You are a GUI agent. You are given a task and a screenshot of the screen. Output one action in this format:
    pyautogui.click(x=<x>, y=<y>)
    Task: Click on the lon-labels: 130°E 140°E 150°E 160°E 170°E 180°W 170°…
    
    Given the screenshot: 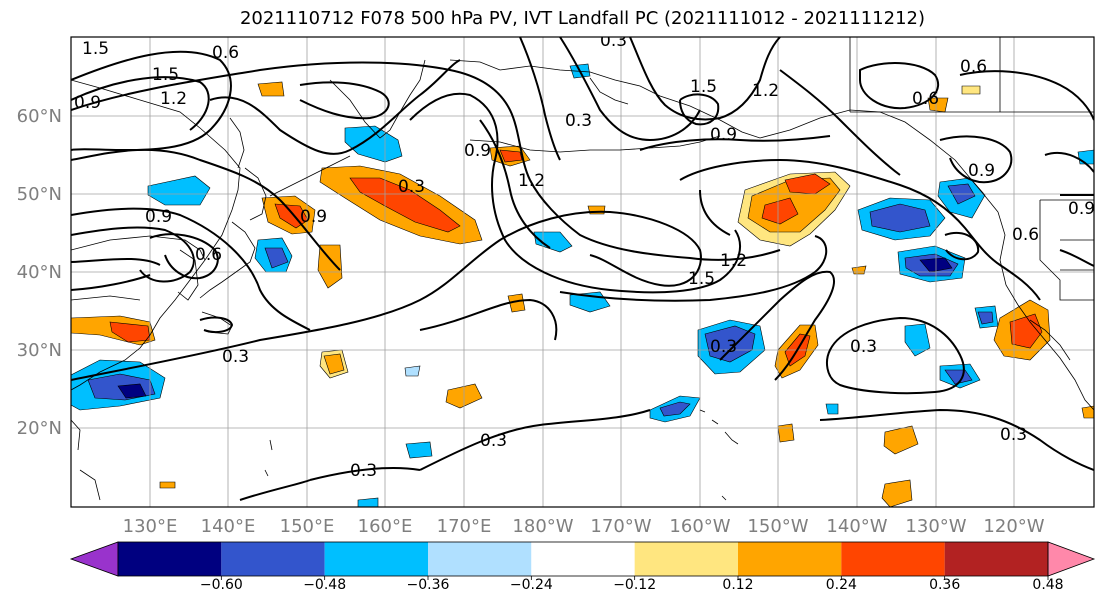 What is the action you would take?
    pyautogui.click(x=584, y=526)
    